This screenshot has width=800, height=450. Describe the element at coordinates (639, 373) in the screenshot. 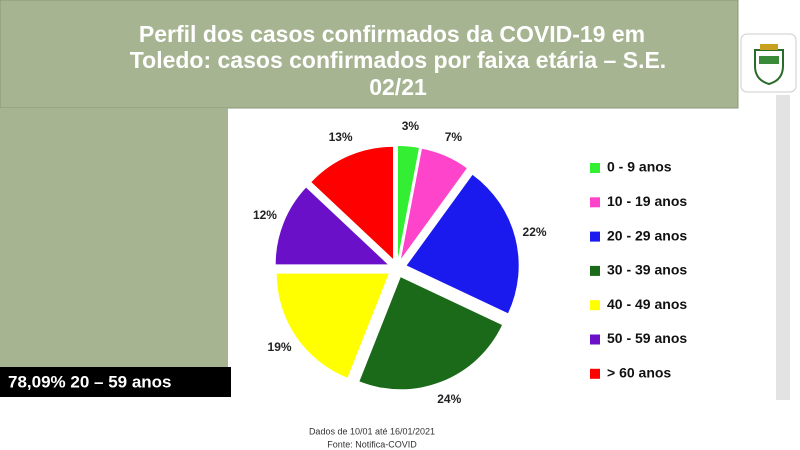

I see `legend-label: > 60 anos` at that location.